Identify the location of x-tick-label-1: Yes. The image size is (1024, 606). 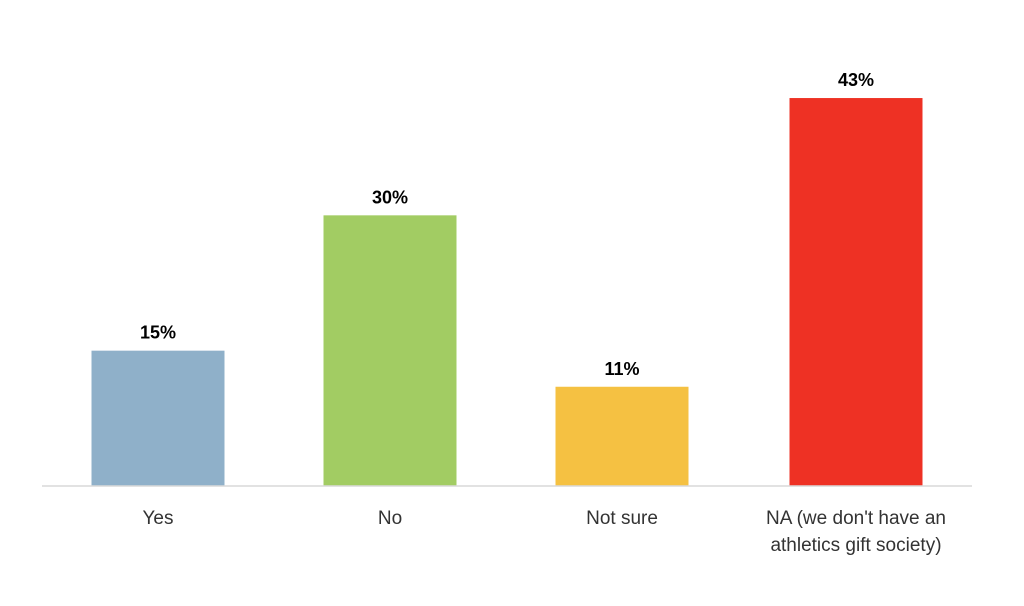
(158, 518).